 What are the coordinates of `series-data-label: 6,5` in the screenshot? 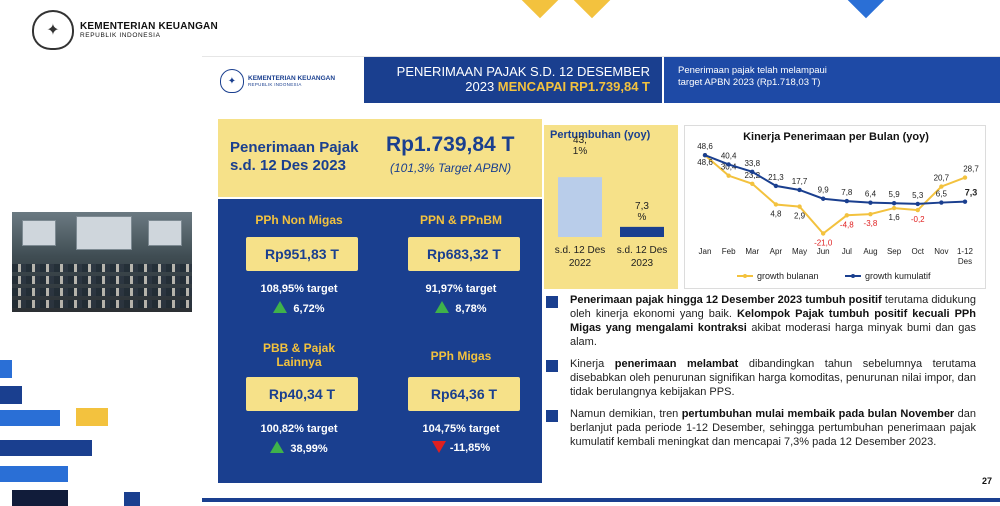 It's located at (942, 194).